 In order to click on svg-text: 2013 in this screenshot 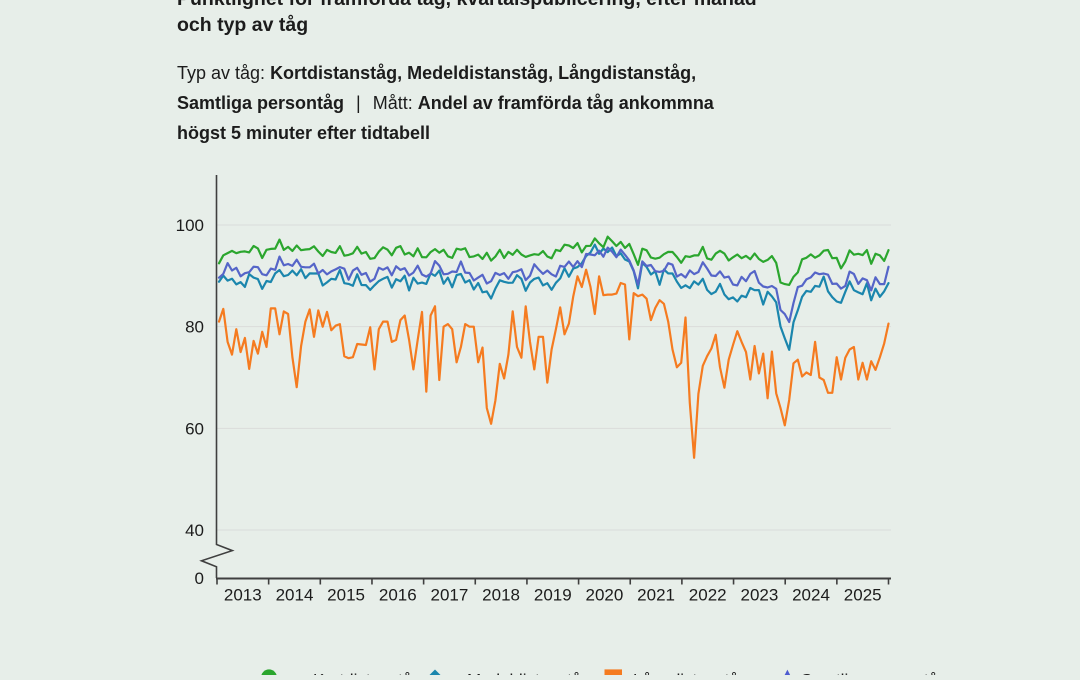, I will do `click(243, 595)`.